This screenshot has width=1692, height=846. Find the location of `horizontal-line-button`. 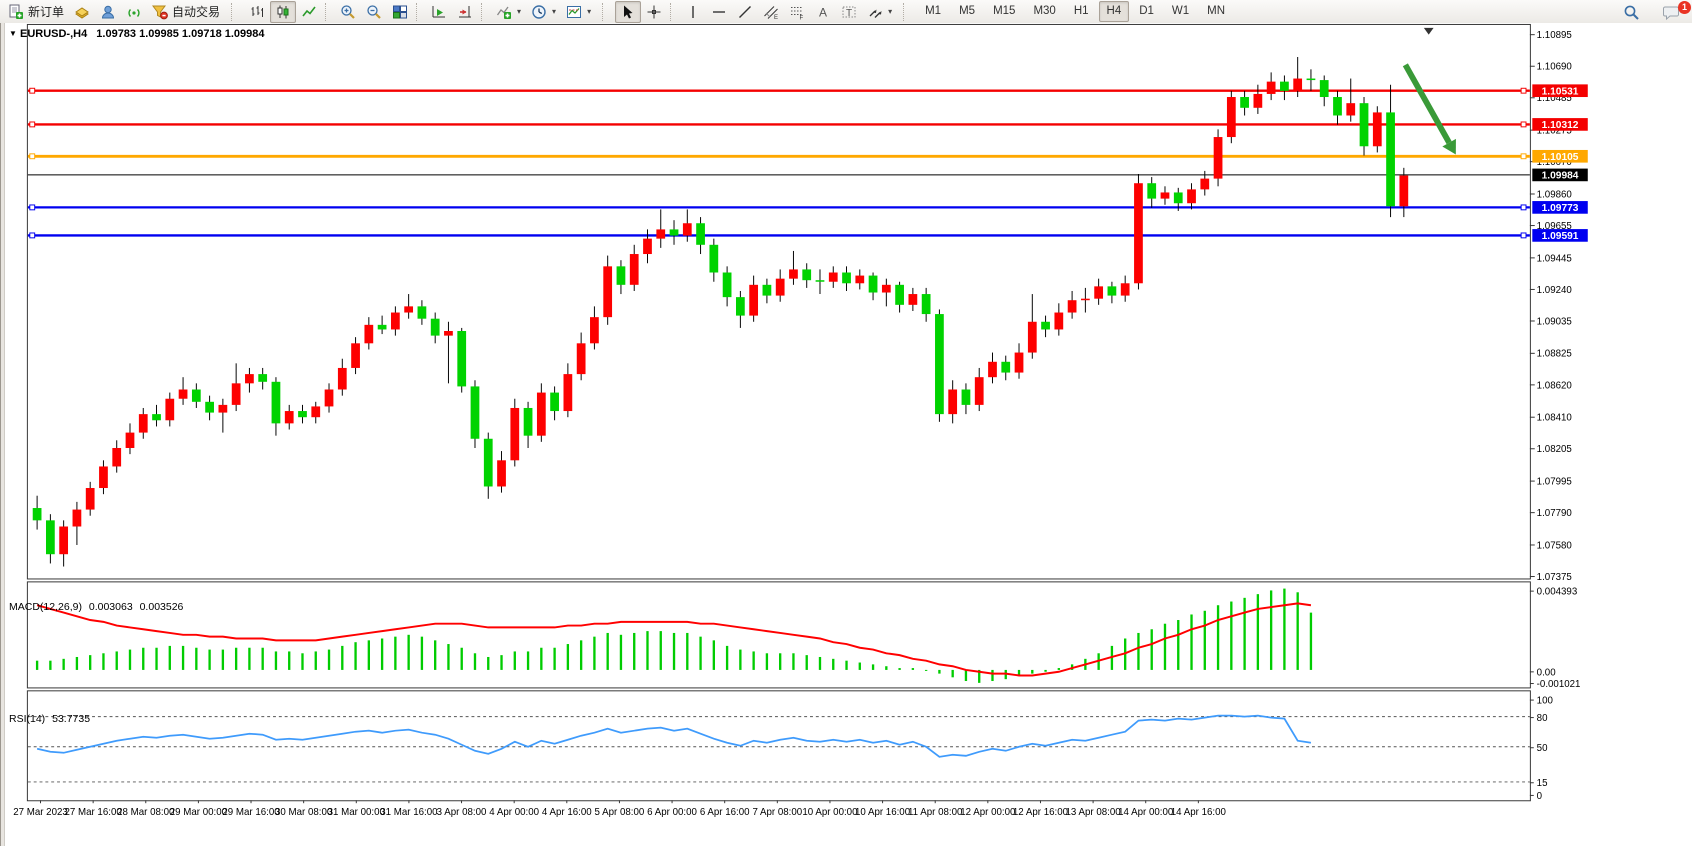

horizontal-line-button is located at coordinates (719, 12).